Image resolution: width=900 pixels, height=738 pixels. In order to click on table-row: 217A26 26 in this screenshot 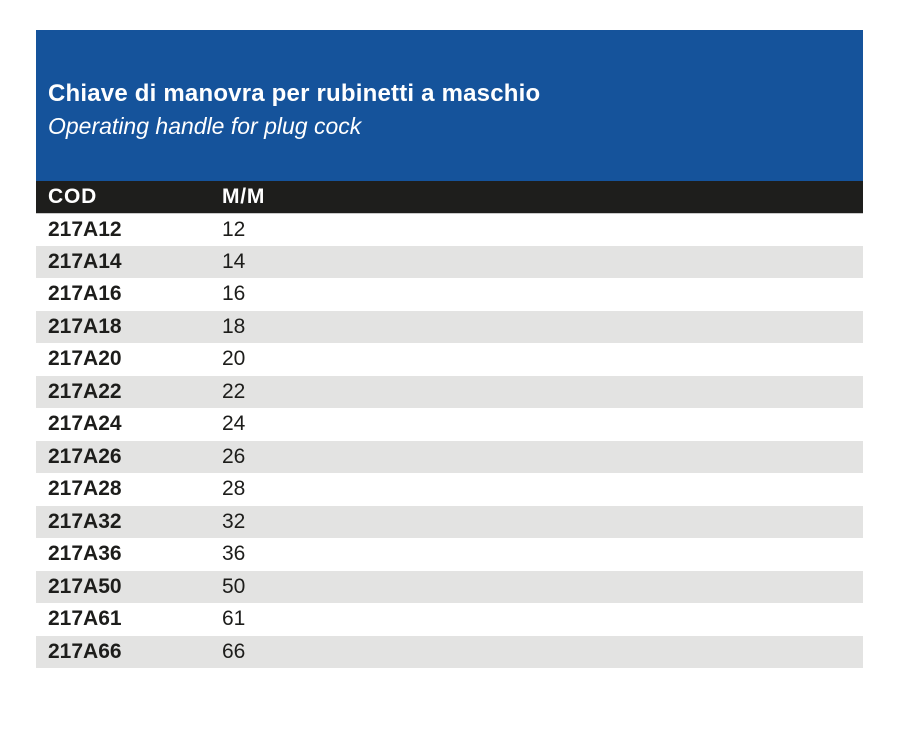, I will do `click(449, 456)`.